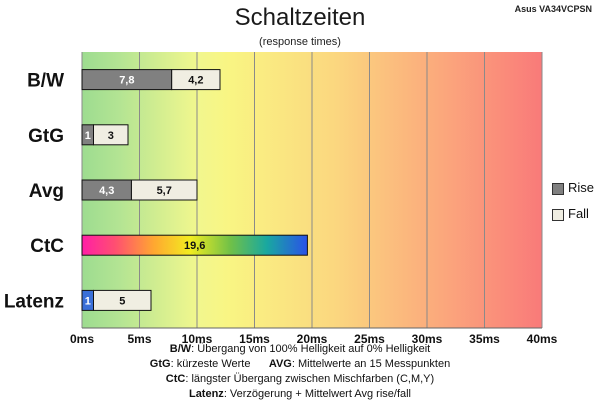 This screenshot has height=415, width=600. What do you see at coordinates (300, 42) in the screenshot?
I see `chart-subtitle: (response times)` at bounding box center [300, 42].